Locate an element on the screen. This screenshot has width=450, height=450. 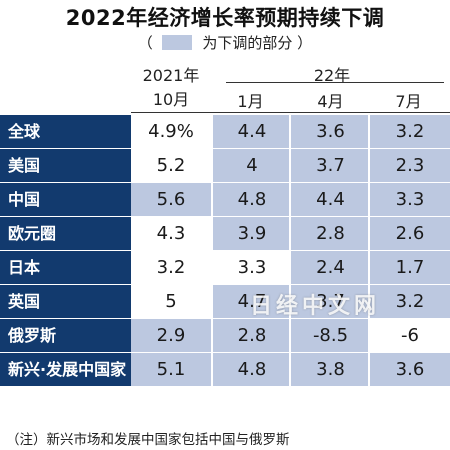
row-label: 英国 is located at coordinates (65, 301).